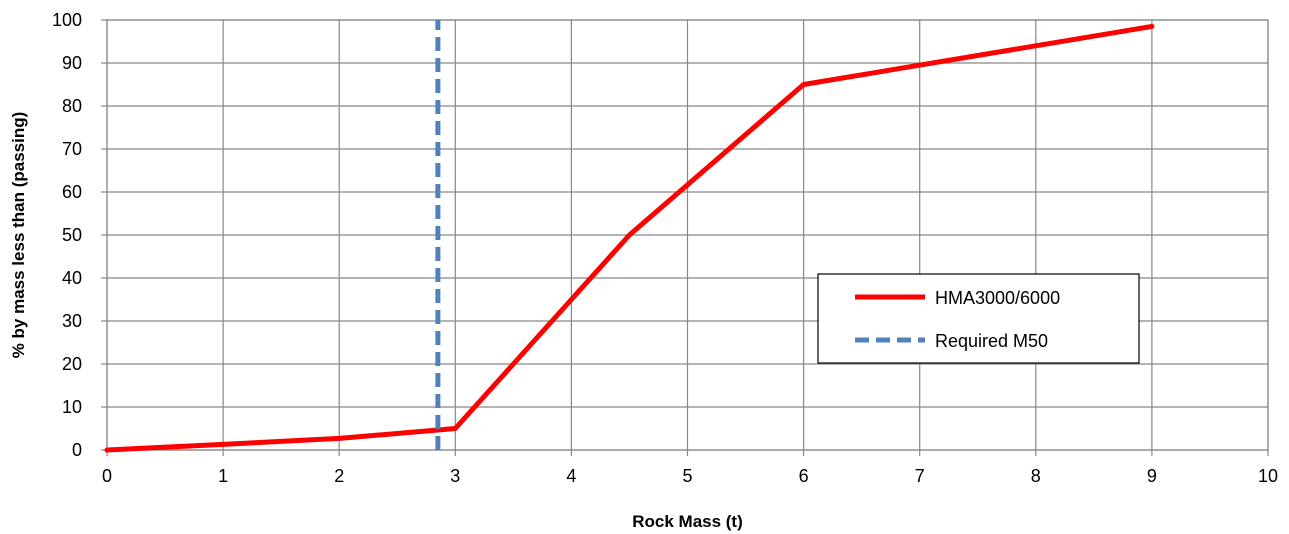 This screenshot has width=1289, height=534. Describe the element at coordinates (72, 192) in the screenshot. I see `y-tick-label: 60` at that location.